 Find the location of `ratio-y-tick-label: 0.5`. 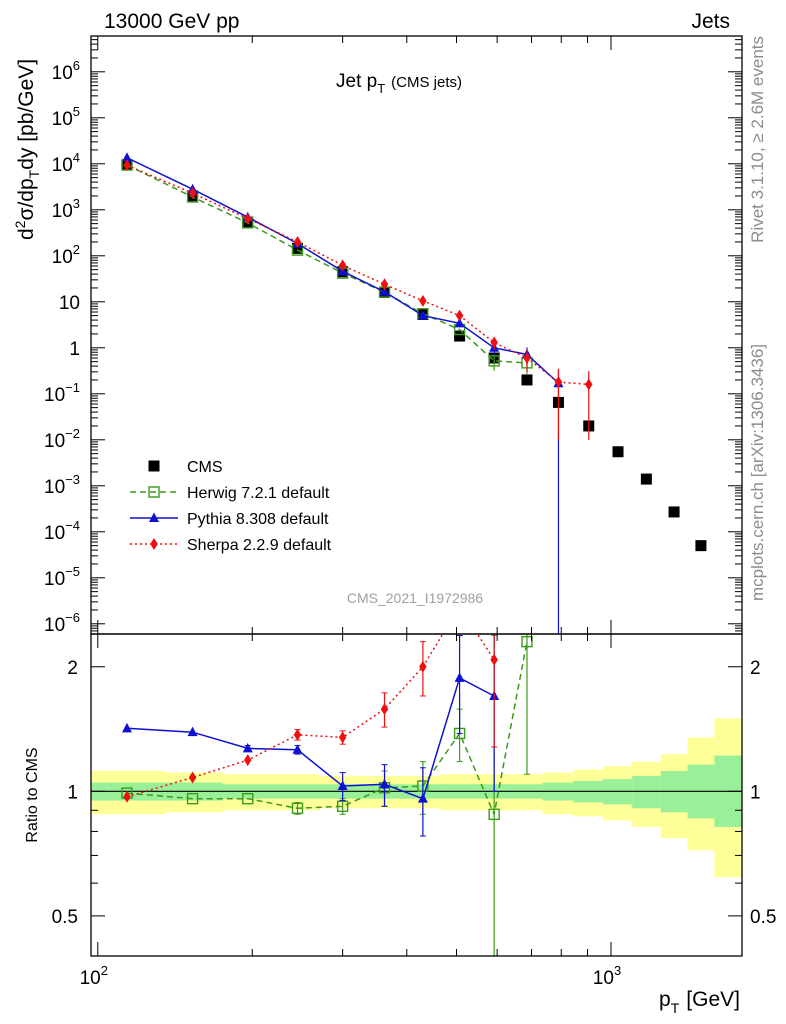

ratio-y-tick-label: 0.5 is located at coordinates (65, 917).